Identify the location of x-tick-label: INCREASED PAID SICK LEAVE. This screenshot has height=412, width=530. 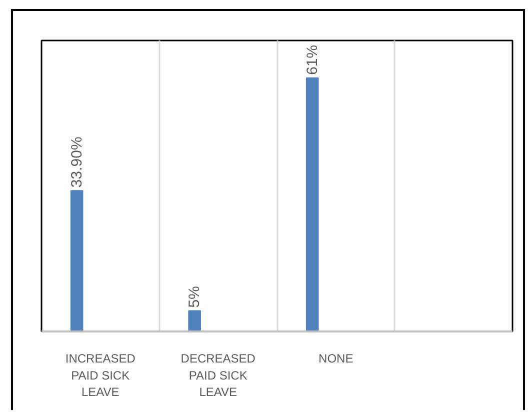
(100, 376).